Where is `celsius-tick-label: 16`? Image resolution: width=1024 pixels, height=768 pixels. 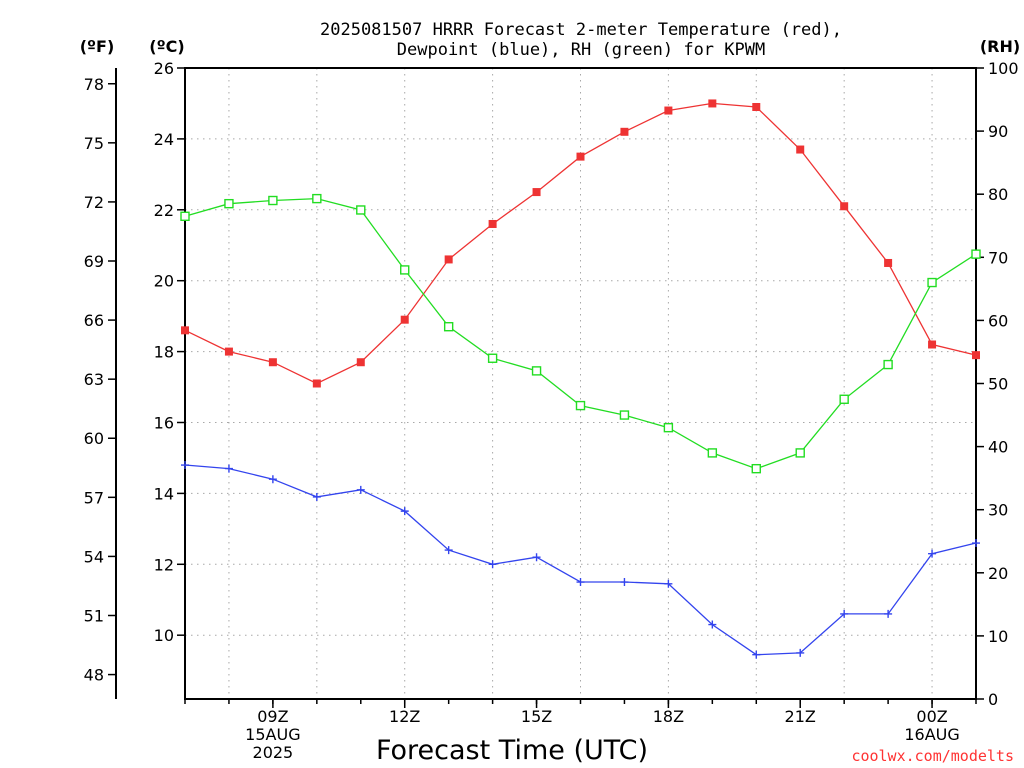
celsius-tick-label: 16 is located at coordinates (164, 422).